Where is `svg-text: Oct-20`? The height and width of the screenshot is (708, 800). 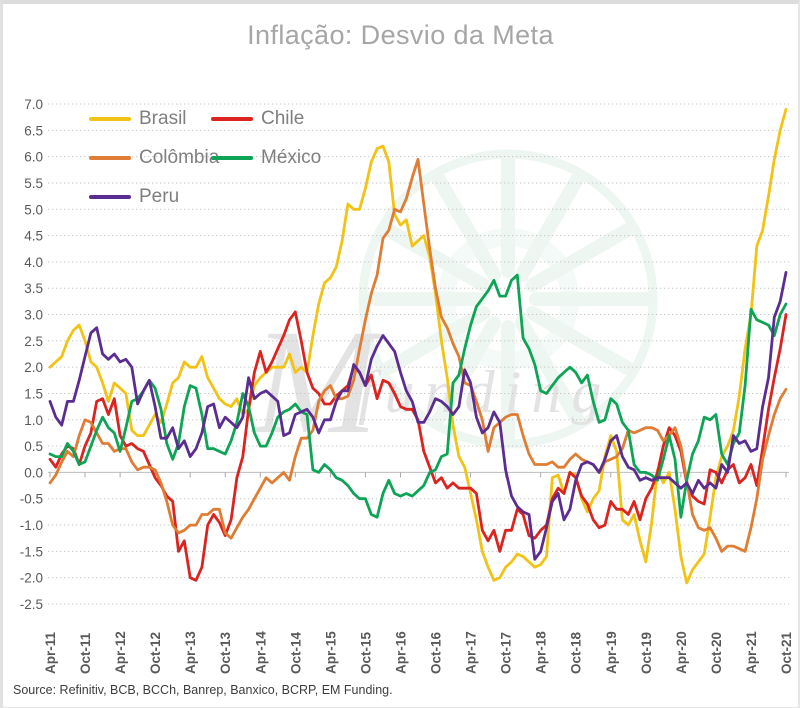
svg-text: Oct-20 is located at coordinates (716, 653).